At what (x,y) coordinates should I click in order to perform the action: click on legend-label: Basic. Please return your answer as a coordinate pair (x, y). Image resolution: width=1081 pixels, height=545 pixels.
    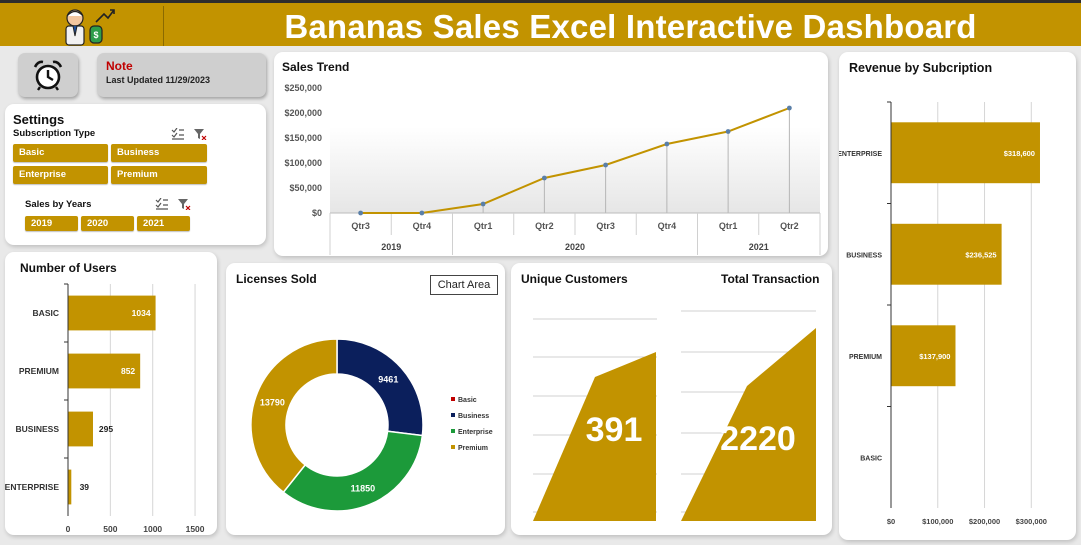
    Looking at the image, I should click on (467, 400).